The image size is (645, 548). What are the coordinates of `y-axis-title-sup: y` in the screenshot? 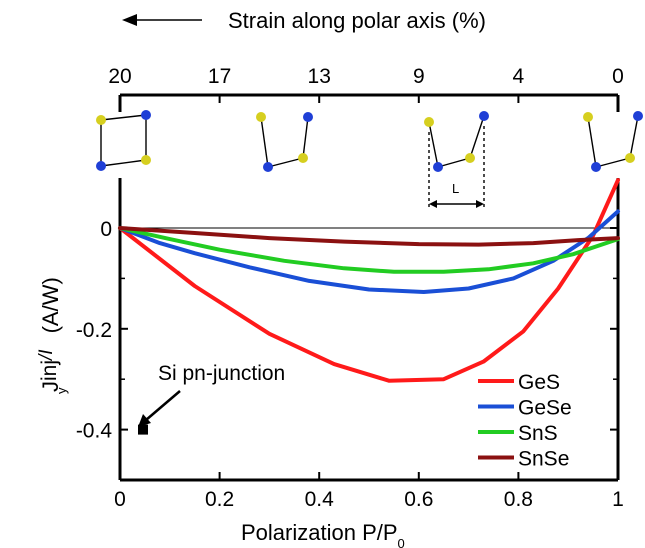 It's located at (61, 390).